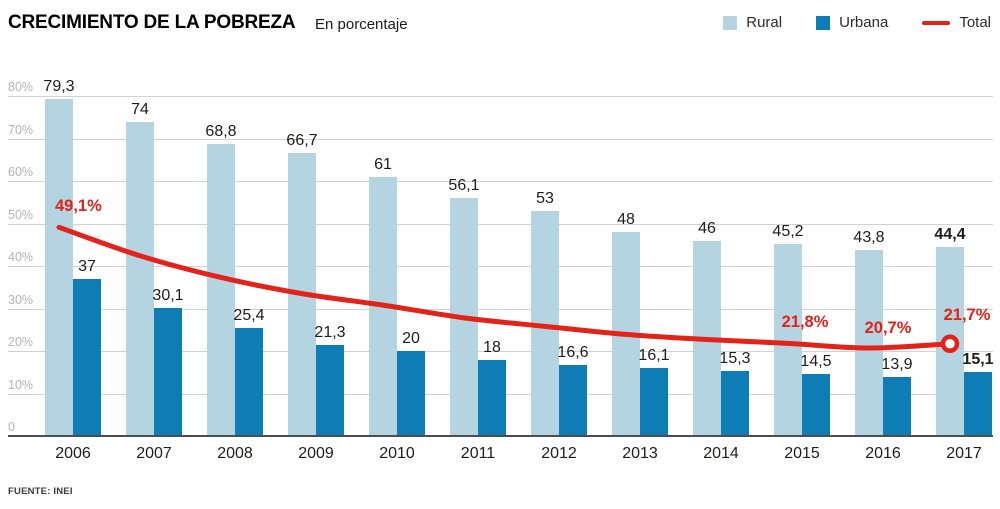 Image resolution: width=1000 pixels, height=509 pixels. What do you see at coordinates (788, 231) in the screenshot?
I see `rural-value-label: 45,2` at bounding box center [788, 231].